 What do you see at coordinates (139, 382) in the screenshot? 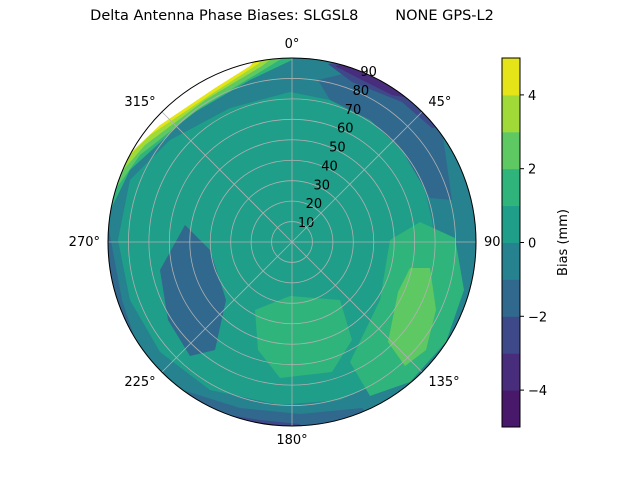
I see `theta-tick-label: 225°` at bounding box center [139, 382].